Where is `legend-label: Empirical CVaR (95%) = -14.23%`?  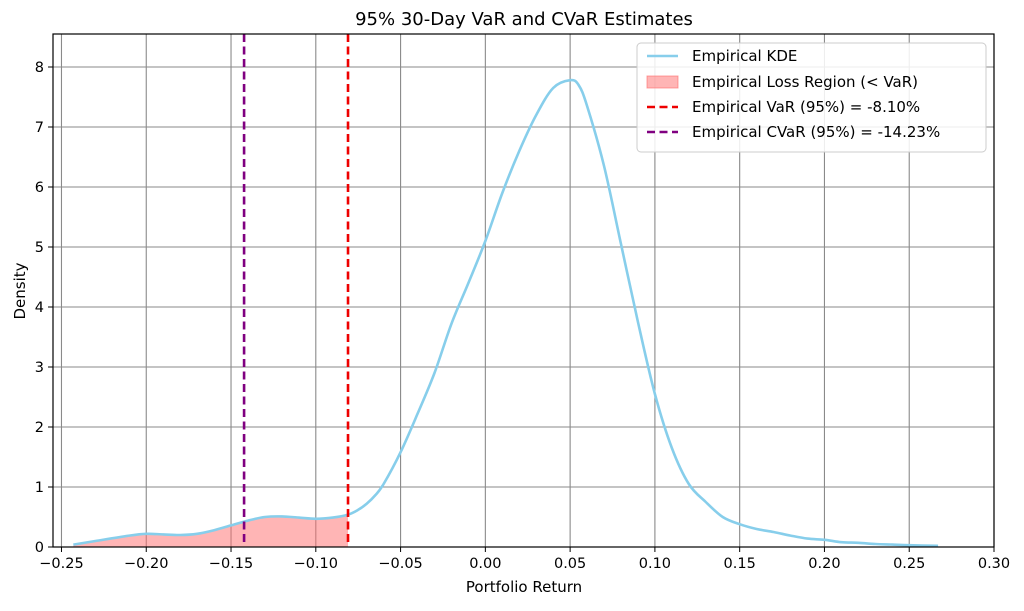
legend-label: Empirical CVaR (95%) = -14.23% is located at coordinates (816, 132).